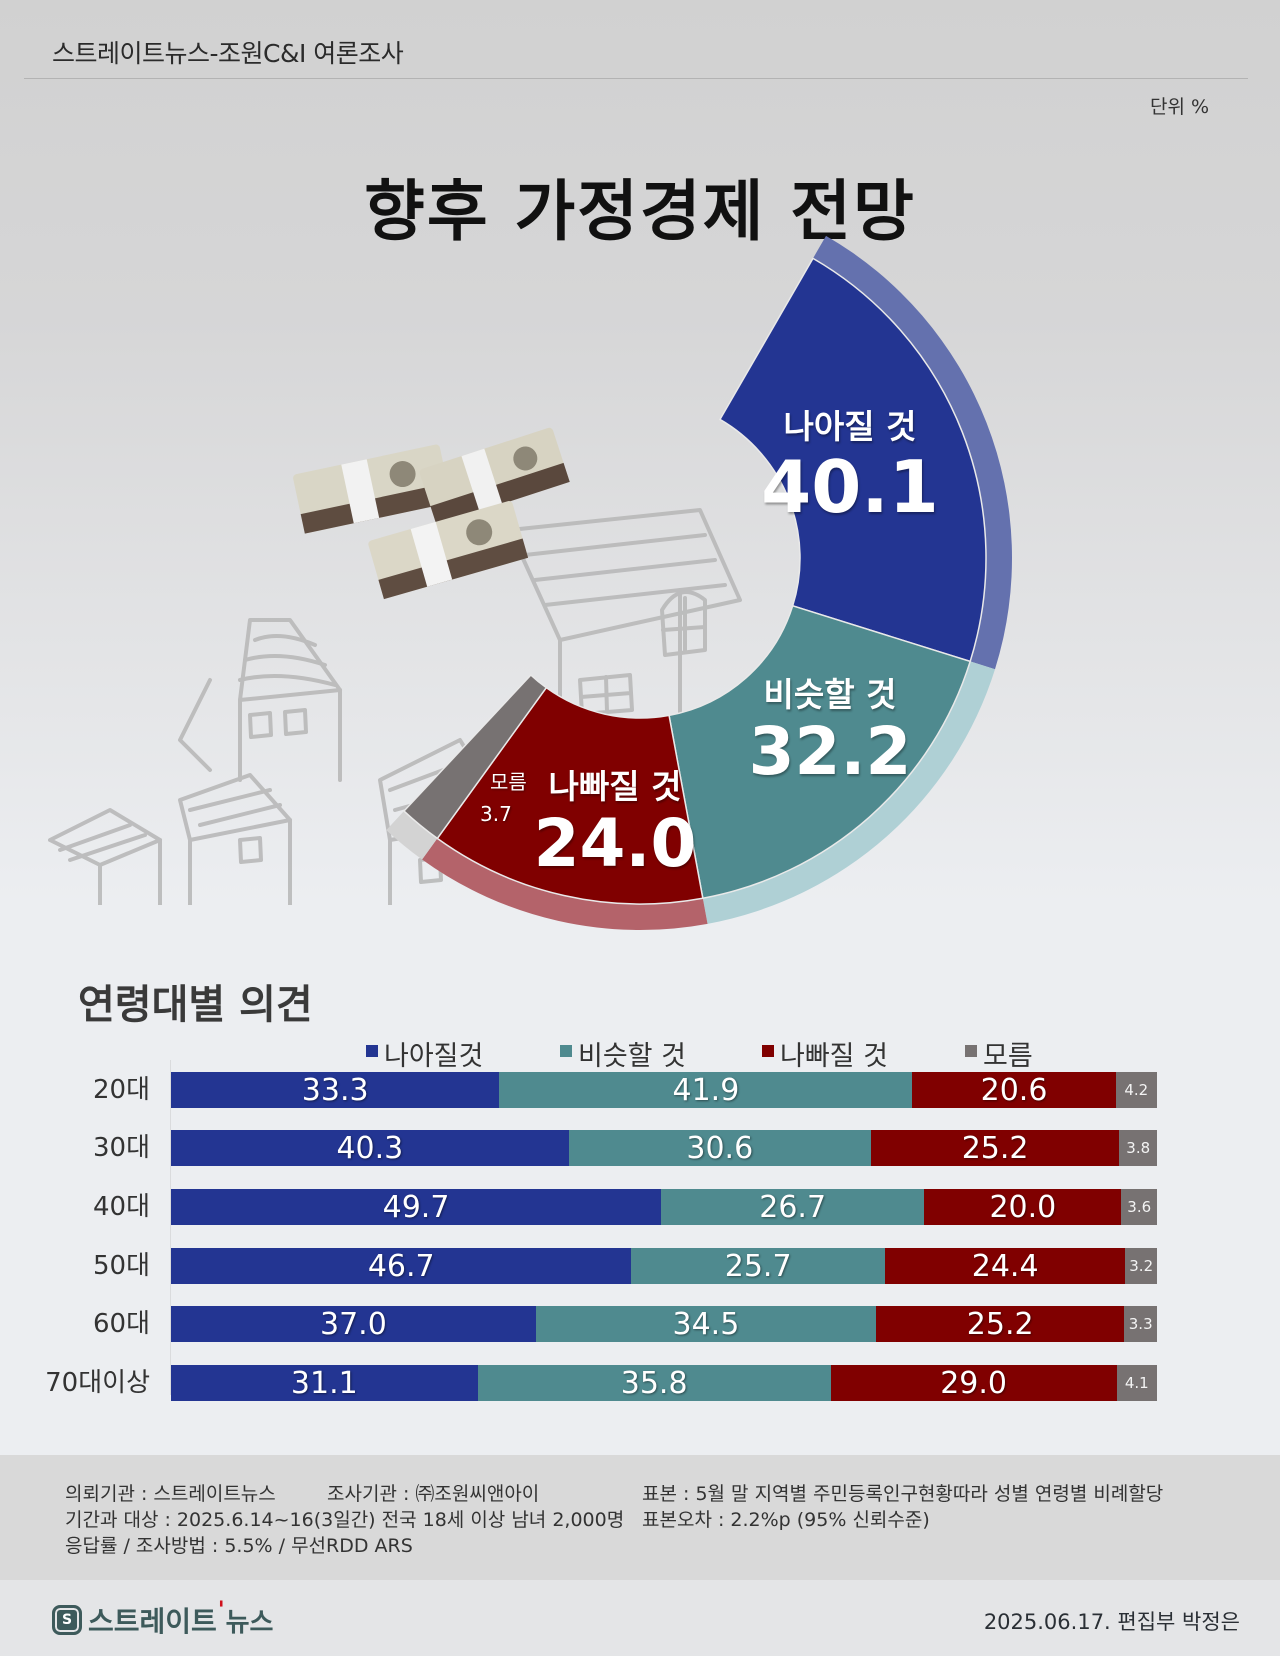 The height and width of the screenshot is (1656, 1280). I want to click on legend-item-similar: 비슷할 것, so click(623, 1053).